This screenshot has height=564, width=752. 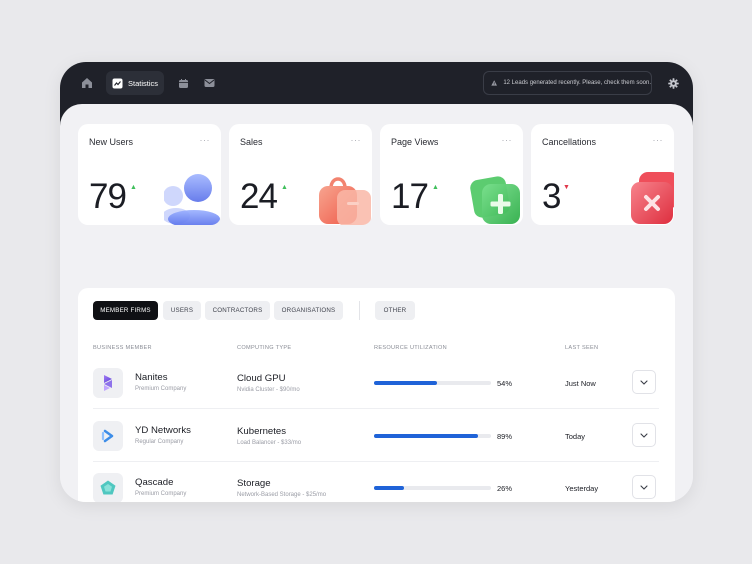 What do you see at coordinates (159, 442) in the screenshot?
I see `member-tier: Regular Company` at bounding box center [159, 442].